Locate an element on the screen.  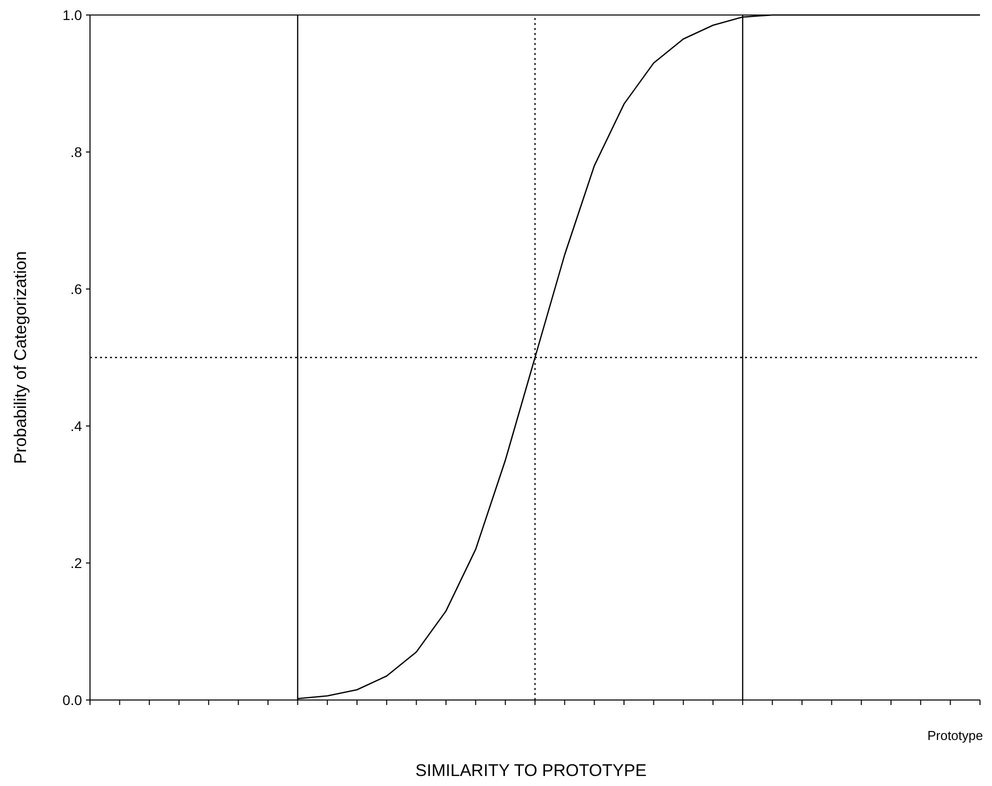
text: Prototype is located at coordinates (955, 735).